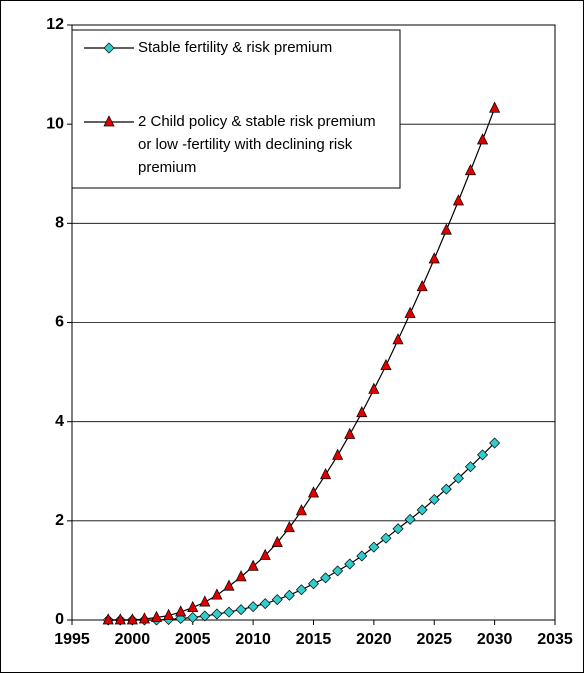 This screenshot has width=584, height=673. Describe the element at coordinates (59, 223) in the screenshot. I see `y-tick-label: 8` at that location.